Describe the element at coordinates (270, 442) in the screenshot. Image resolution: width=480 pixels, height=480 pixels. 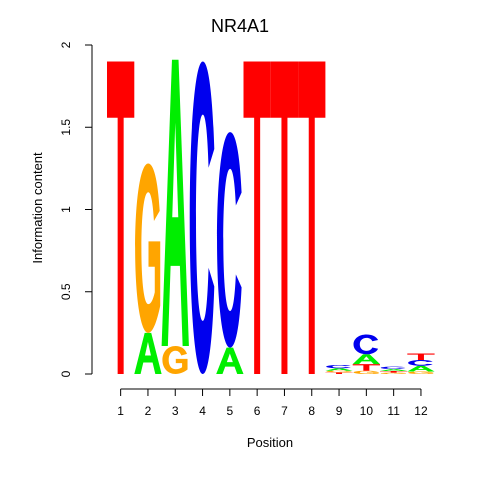
I see `x-axis-title: Position` at that location.